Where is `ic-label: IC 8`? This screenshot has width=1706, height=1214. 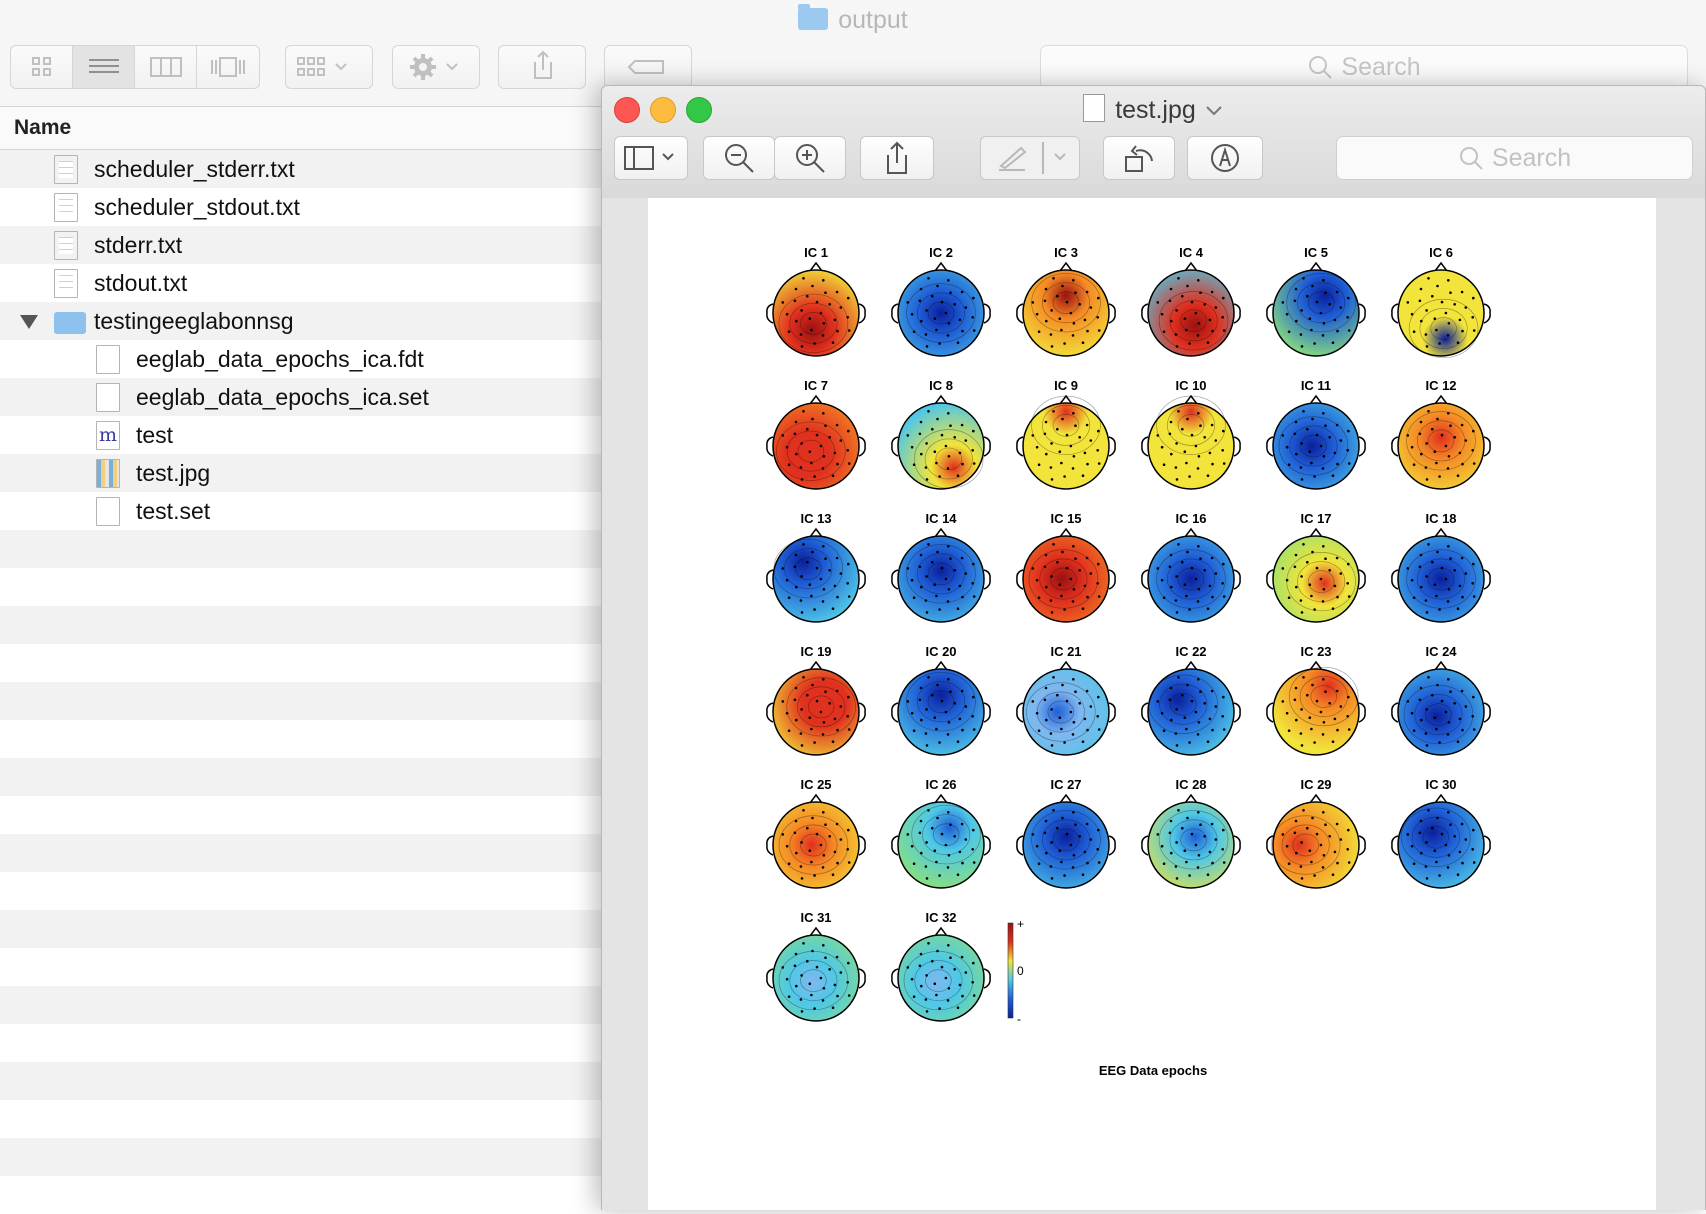 ic-label: IC 8 is located at coordinates (941, 385).